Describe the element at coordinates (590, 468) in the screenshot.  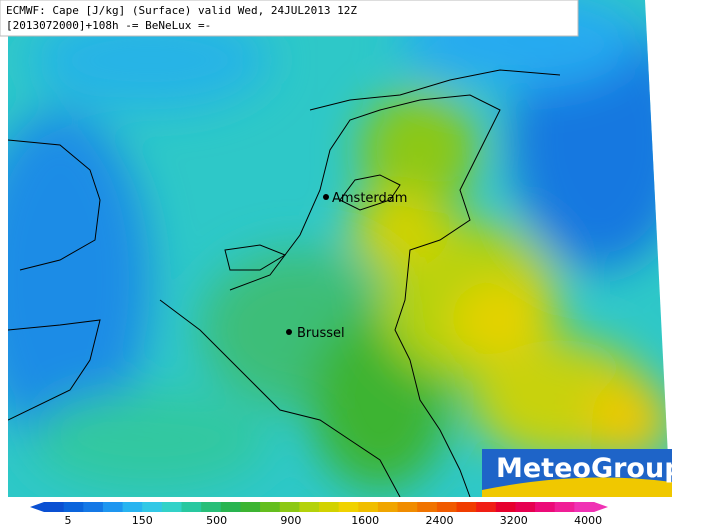
I see `logo-text: MeteoGroup` at that location.